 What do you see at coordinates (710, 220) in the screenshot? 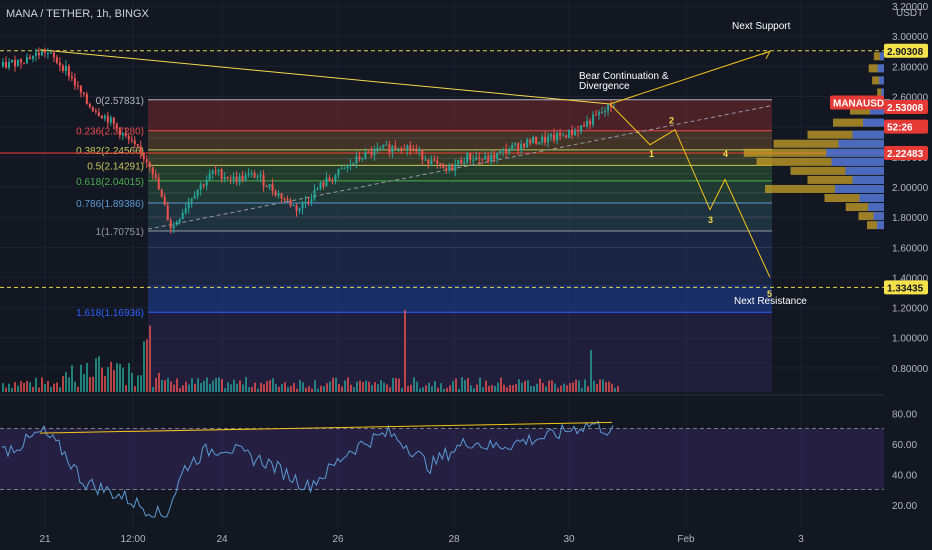
I see `wave-label: 3` at bounding box center [710, 220].